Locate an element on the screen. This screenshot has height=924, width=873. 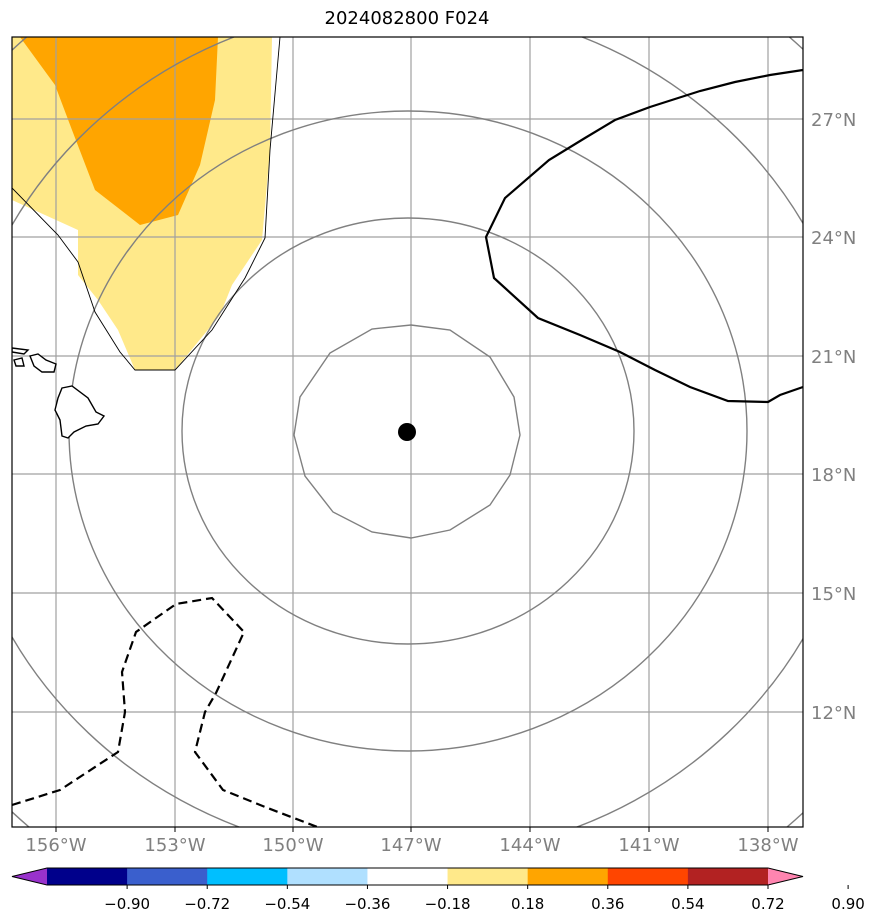
lat-label: 27°N is located at coordinates (833, 120).